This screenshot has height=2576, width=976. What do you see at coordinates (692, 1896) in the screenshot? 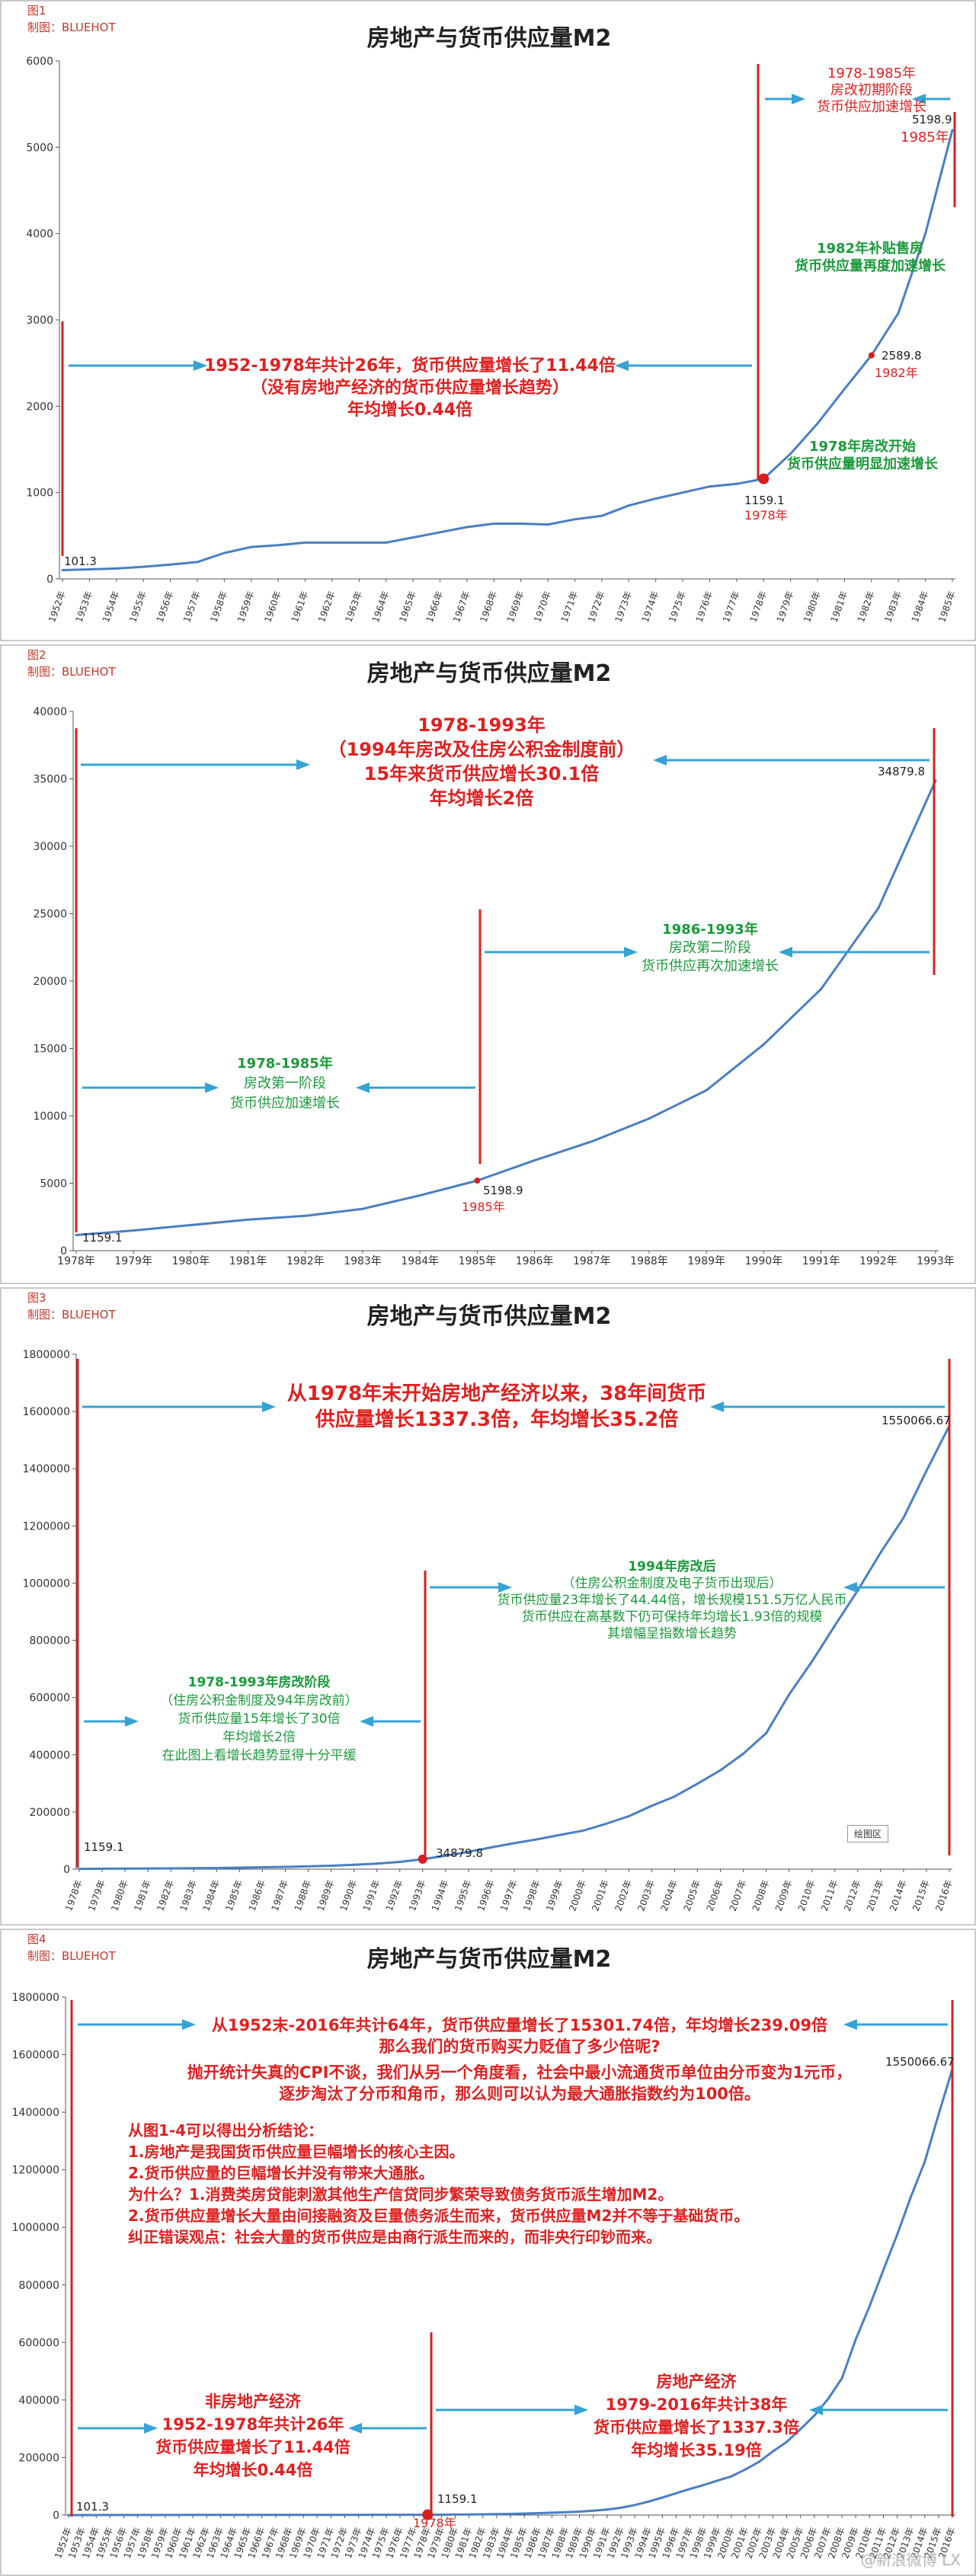
I see `x-tick-label: 2005年` at bounding box center [692, 1896].